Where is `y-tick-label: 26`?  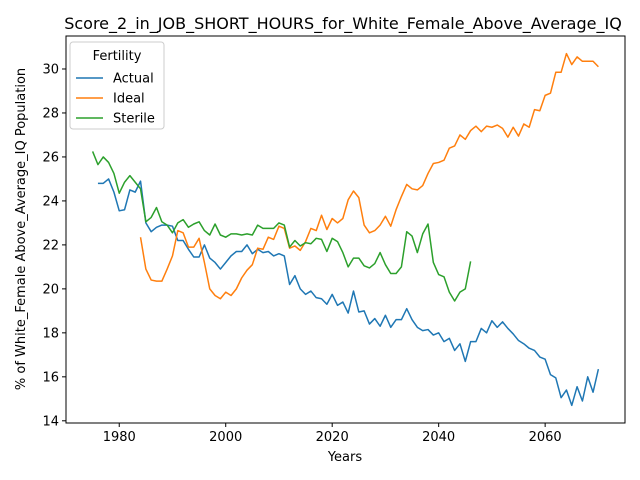
y-tick-label: 26 is located at coordinates (50, 157).